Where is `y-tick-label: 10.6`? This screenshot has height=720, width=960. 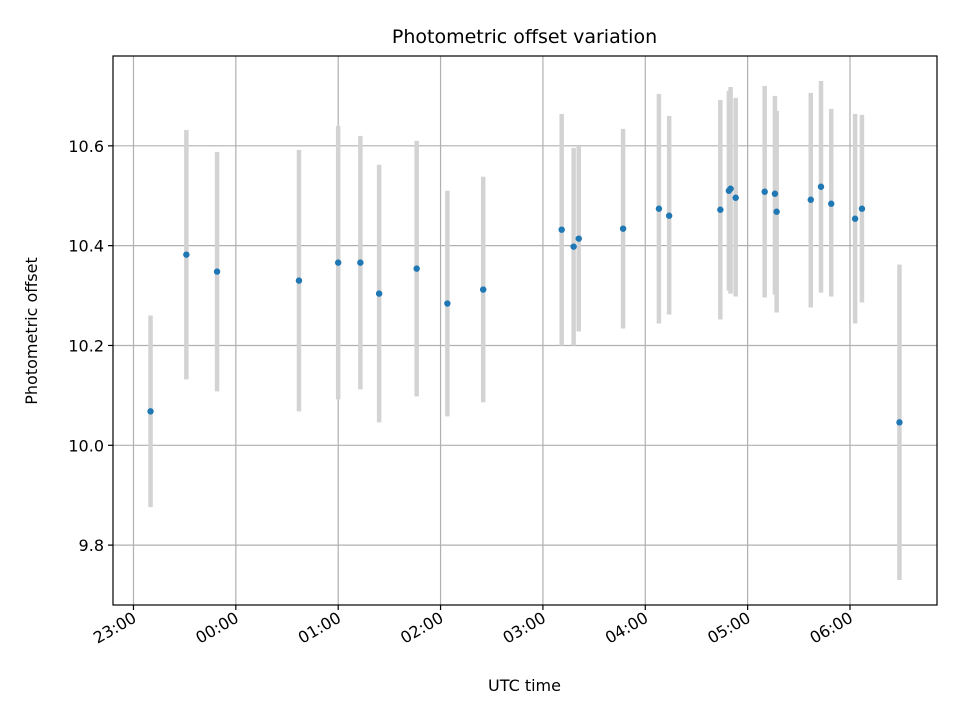
y-tick-label: 10.6 is located at coordinates (86, 146).